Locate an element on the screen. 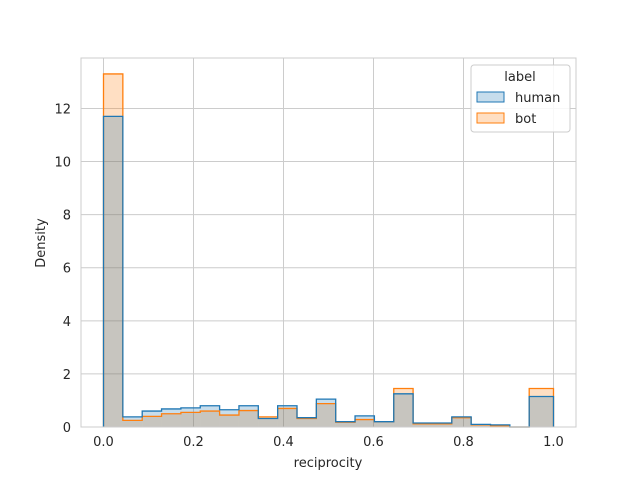 The height and width of the screenshot is (480, 640). y-tick-label: 6 is located at coordinates (67, 269).